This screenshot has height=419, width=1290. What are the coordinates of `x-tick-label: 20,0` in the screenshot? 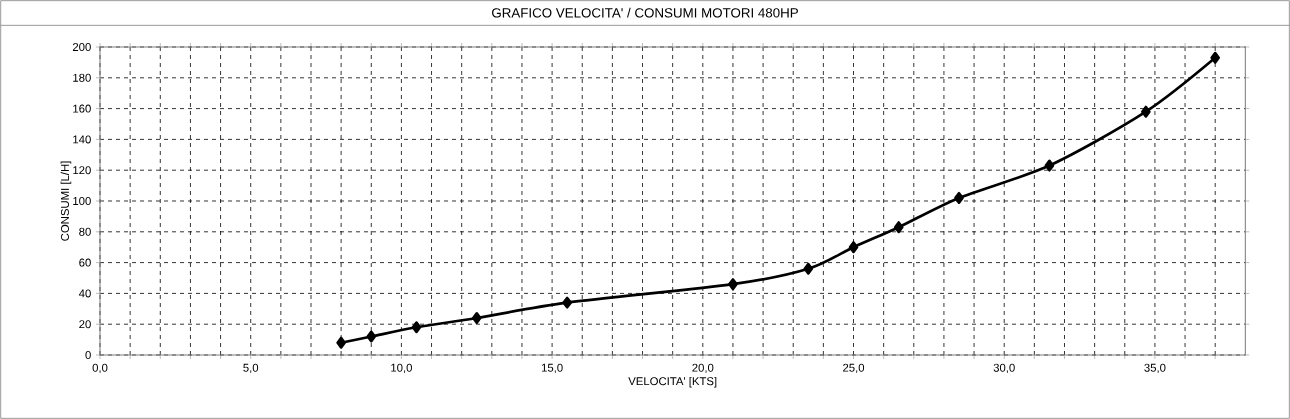 It's located at (703, 368).